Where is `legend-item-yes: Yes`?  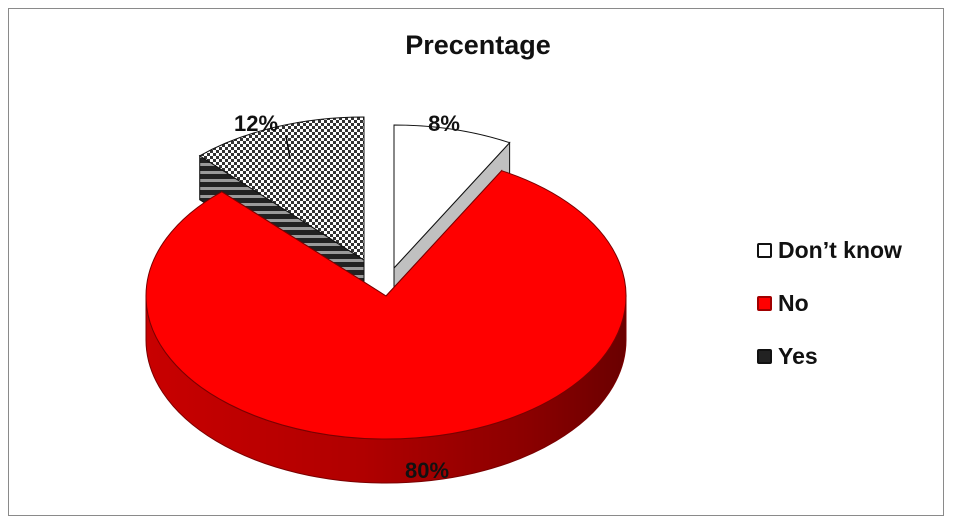
legend-item-yes: Yes is located at coordinates (829, 356).